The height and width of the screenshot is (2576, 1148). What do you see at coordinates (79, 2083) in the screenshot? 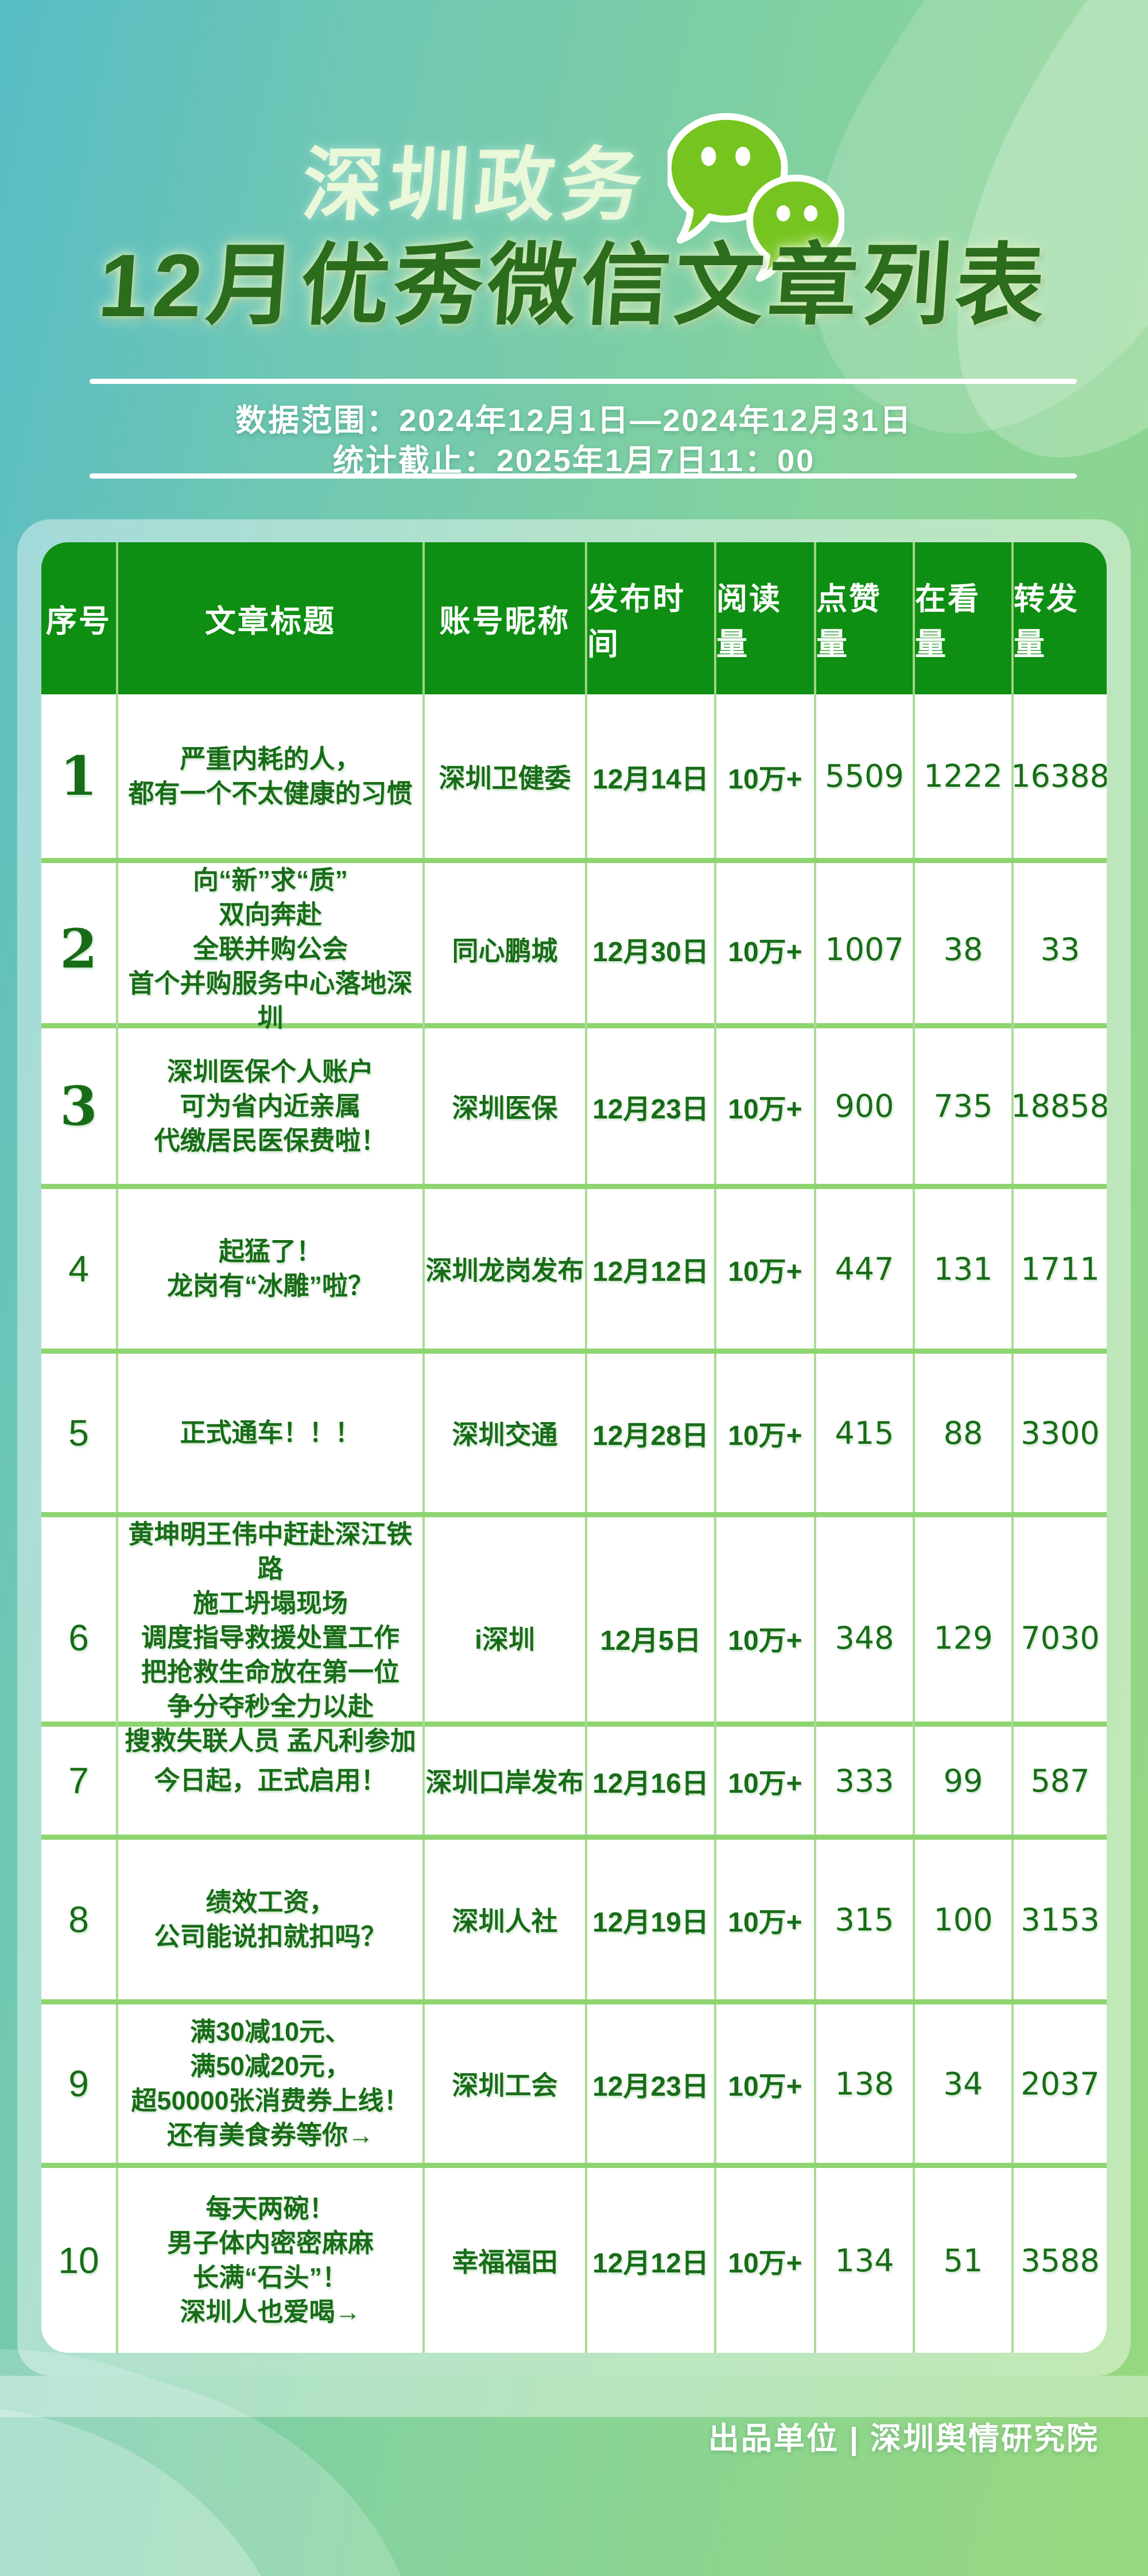
I see `row-serial: 9` at bounding box center [79, 2083].